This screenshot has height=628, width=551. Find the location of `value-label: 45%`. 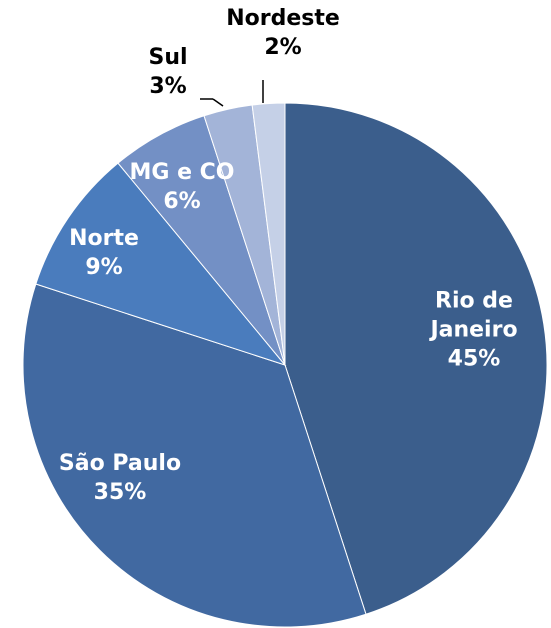

value-label: 45% is located at coordinates (474, 359).